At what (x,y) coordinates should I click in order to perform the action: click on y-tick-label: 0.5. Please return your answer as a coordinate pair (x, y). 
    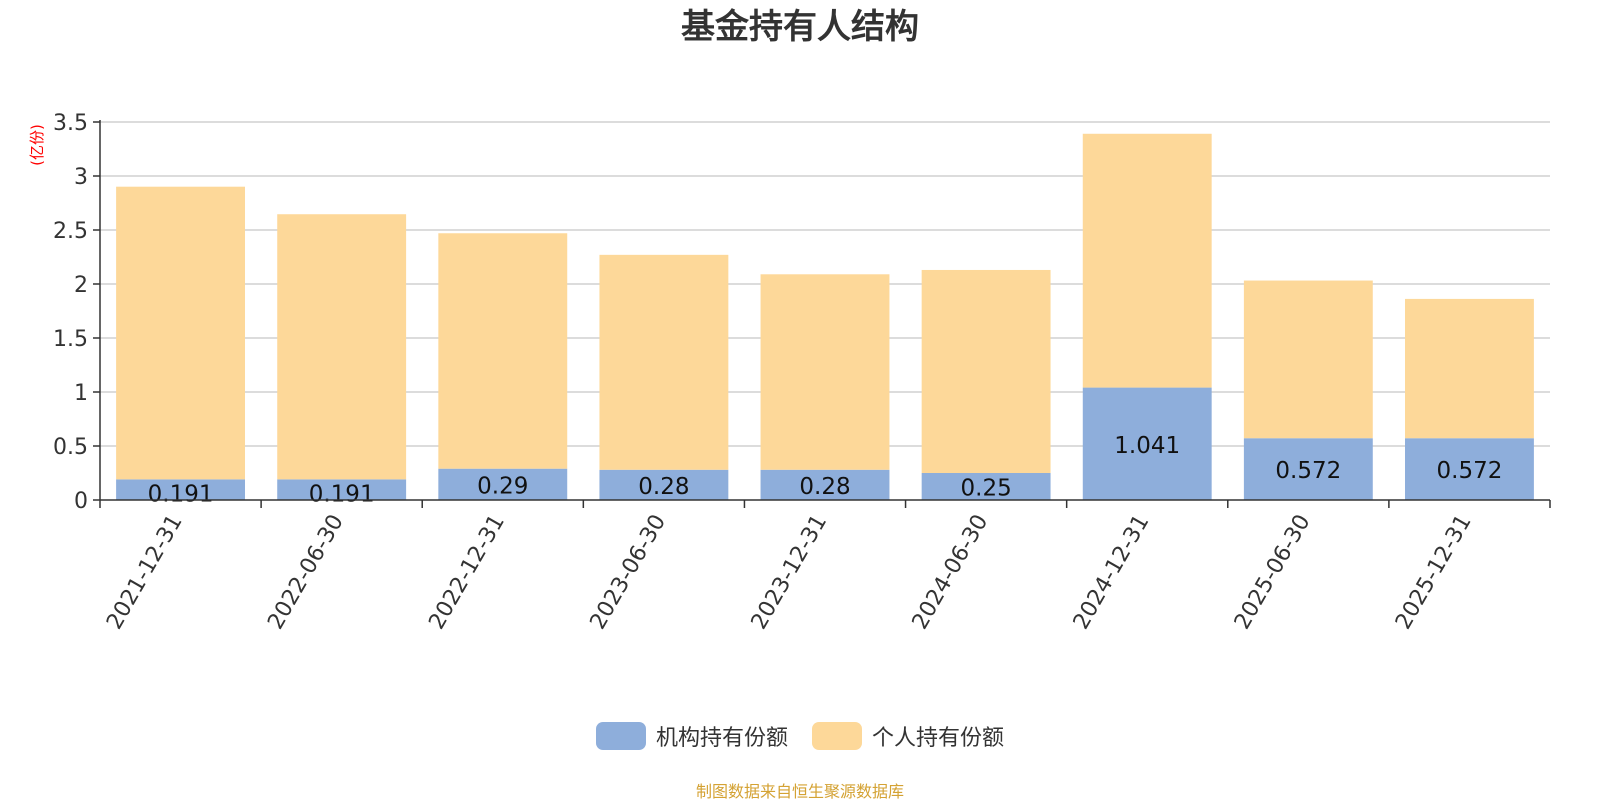
    Looking at the image, I should click on (70, 447).